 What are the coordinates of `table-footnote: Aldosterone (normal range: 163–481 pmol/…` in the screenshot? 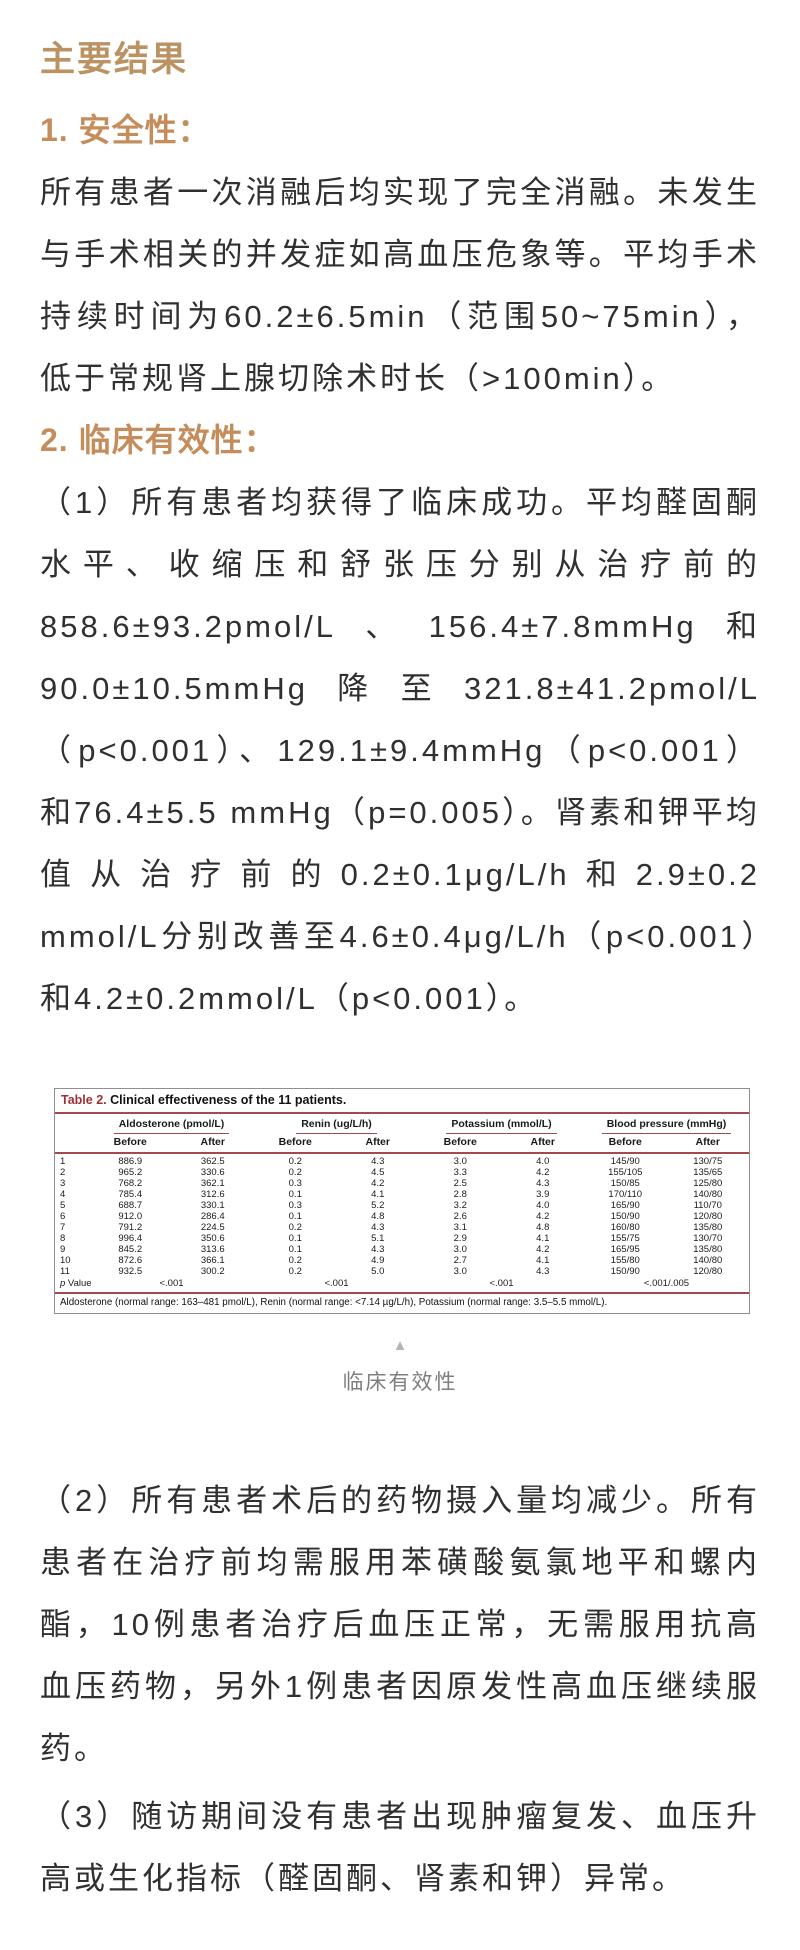 It's located at (334, 1302).